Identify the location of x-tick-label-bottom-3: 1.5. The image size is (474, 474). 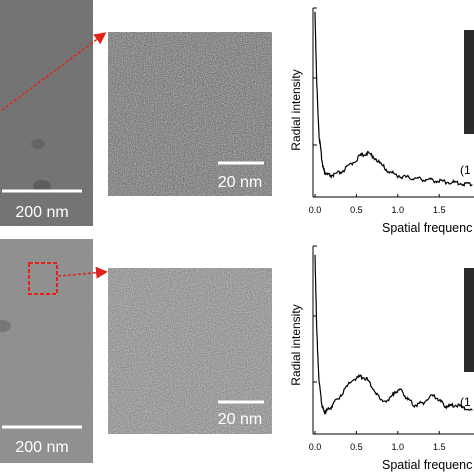
(439, 447).